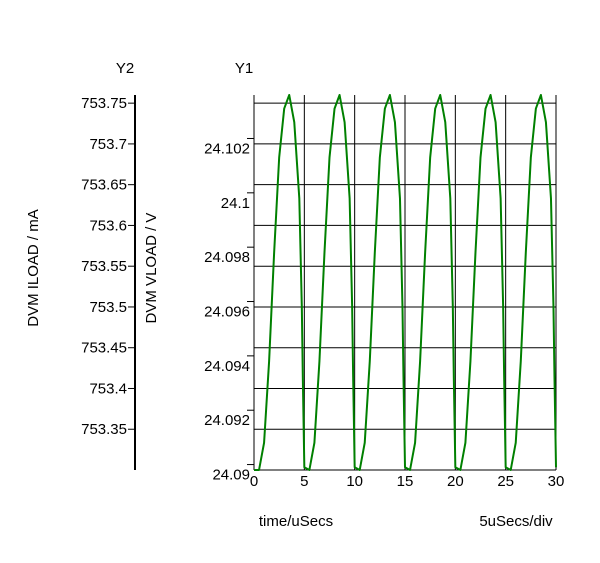  What do you see at coordinates (33, 268) in the screenshot?
I see `y2-axis-label: DVM ILOAD / mA` at bounding box center [33, 268].